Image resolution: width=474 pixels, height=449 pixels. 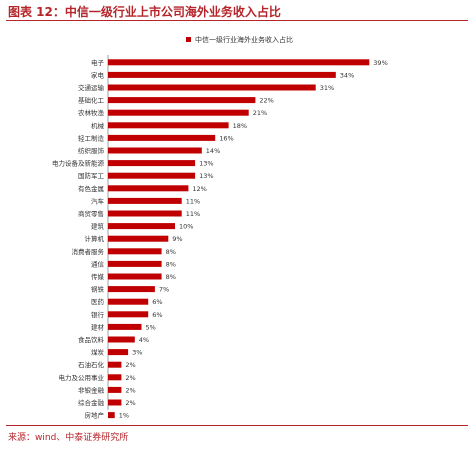 What do you see at coordinates (226, 138) in the screenshot?
I see `value-label: 16%` at bounding box center [226, 138].